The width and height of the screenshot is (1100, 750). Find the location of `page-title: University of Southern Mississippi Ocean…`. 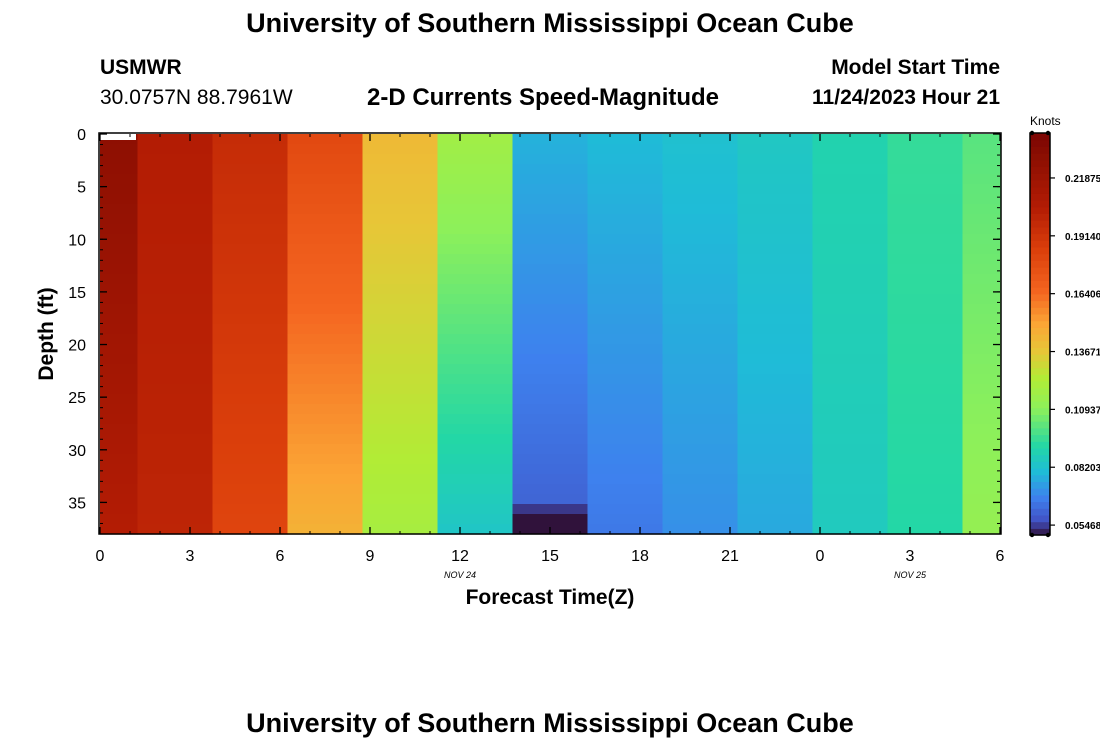

page-title: University of Southern Mississippi Ocean… is located at coordinates (550, 23).